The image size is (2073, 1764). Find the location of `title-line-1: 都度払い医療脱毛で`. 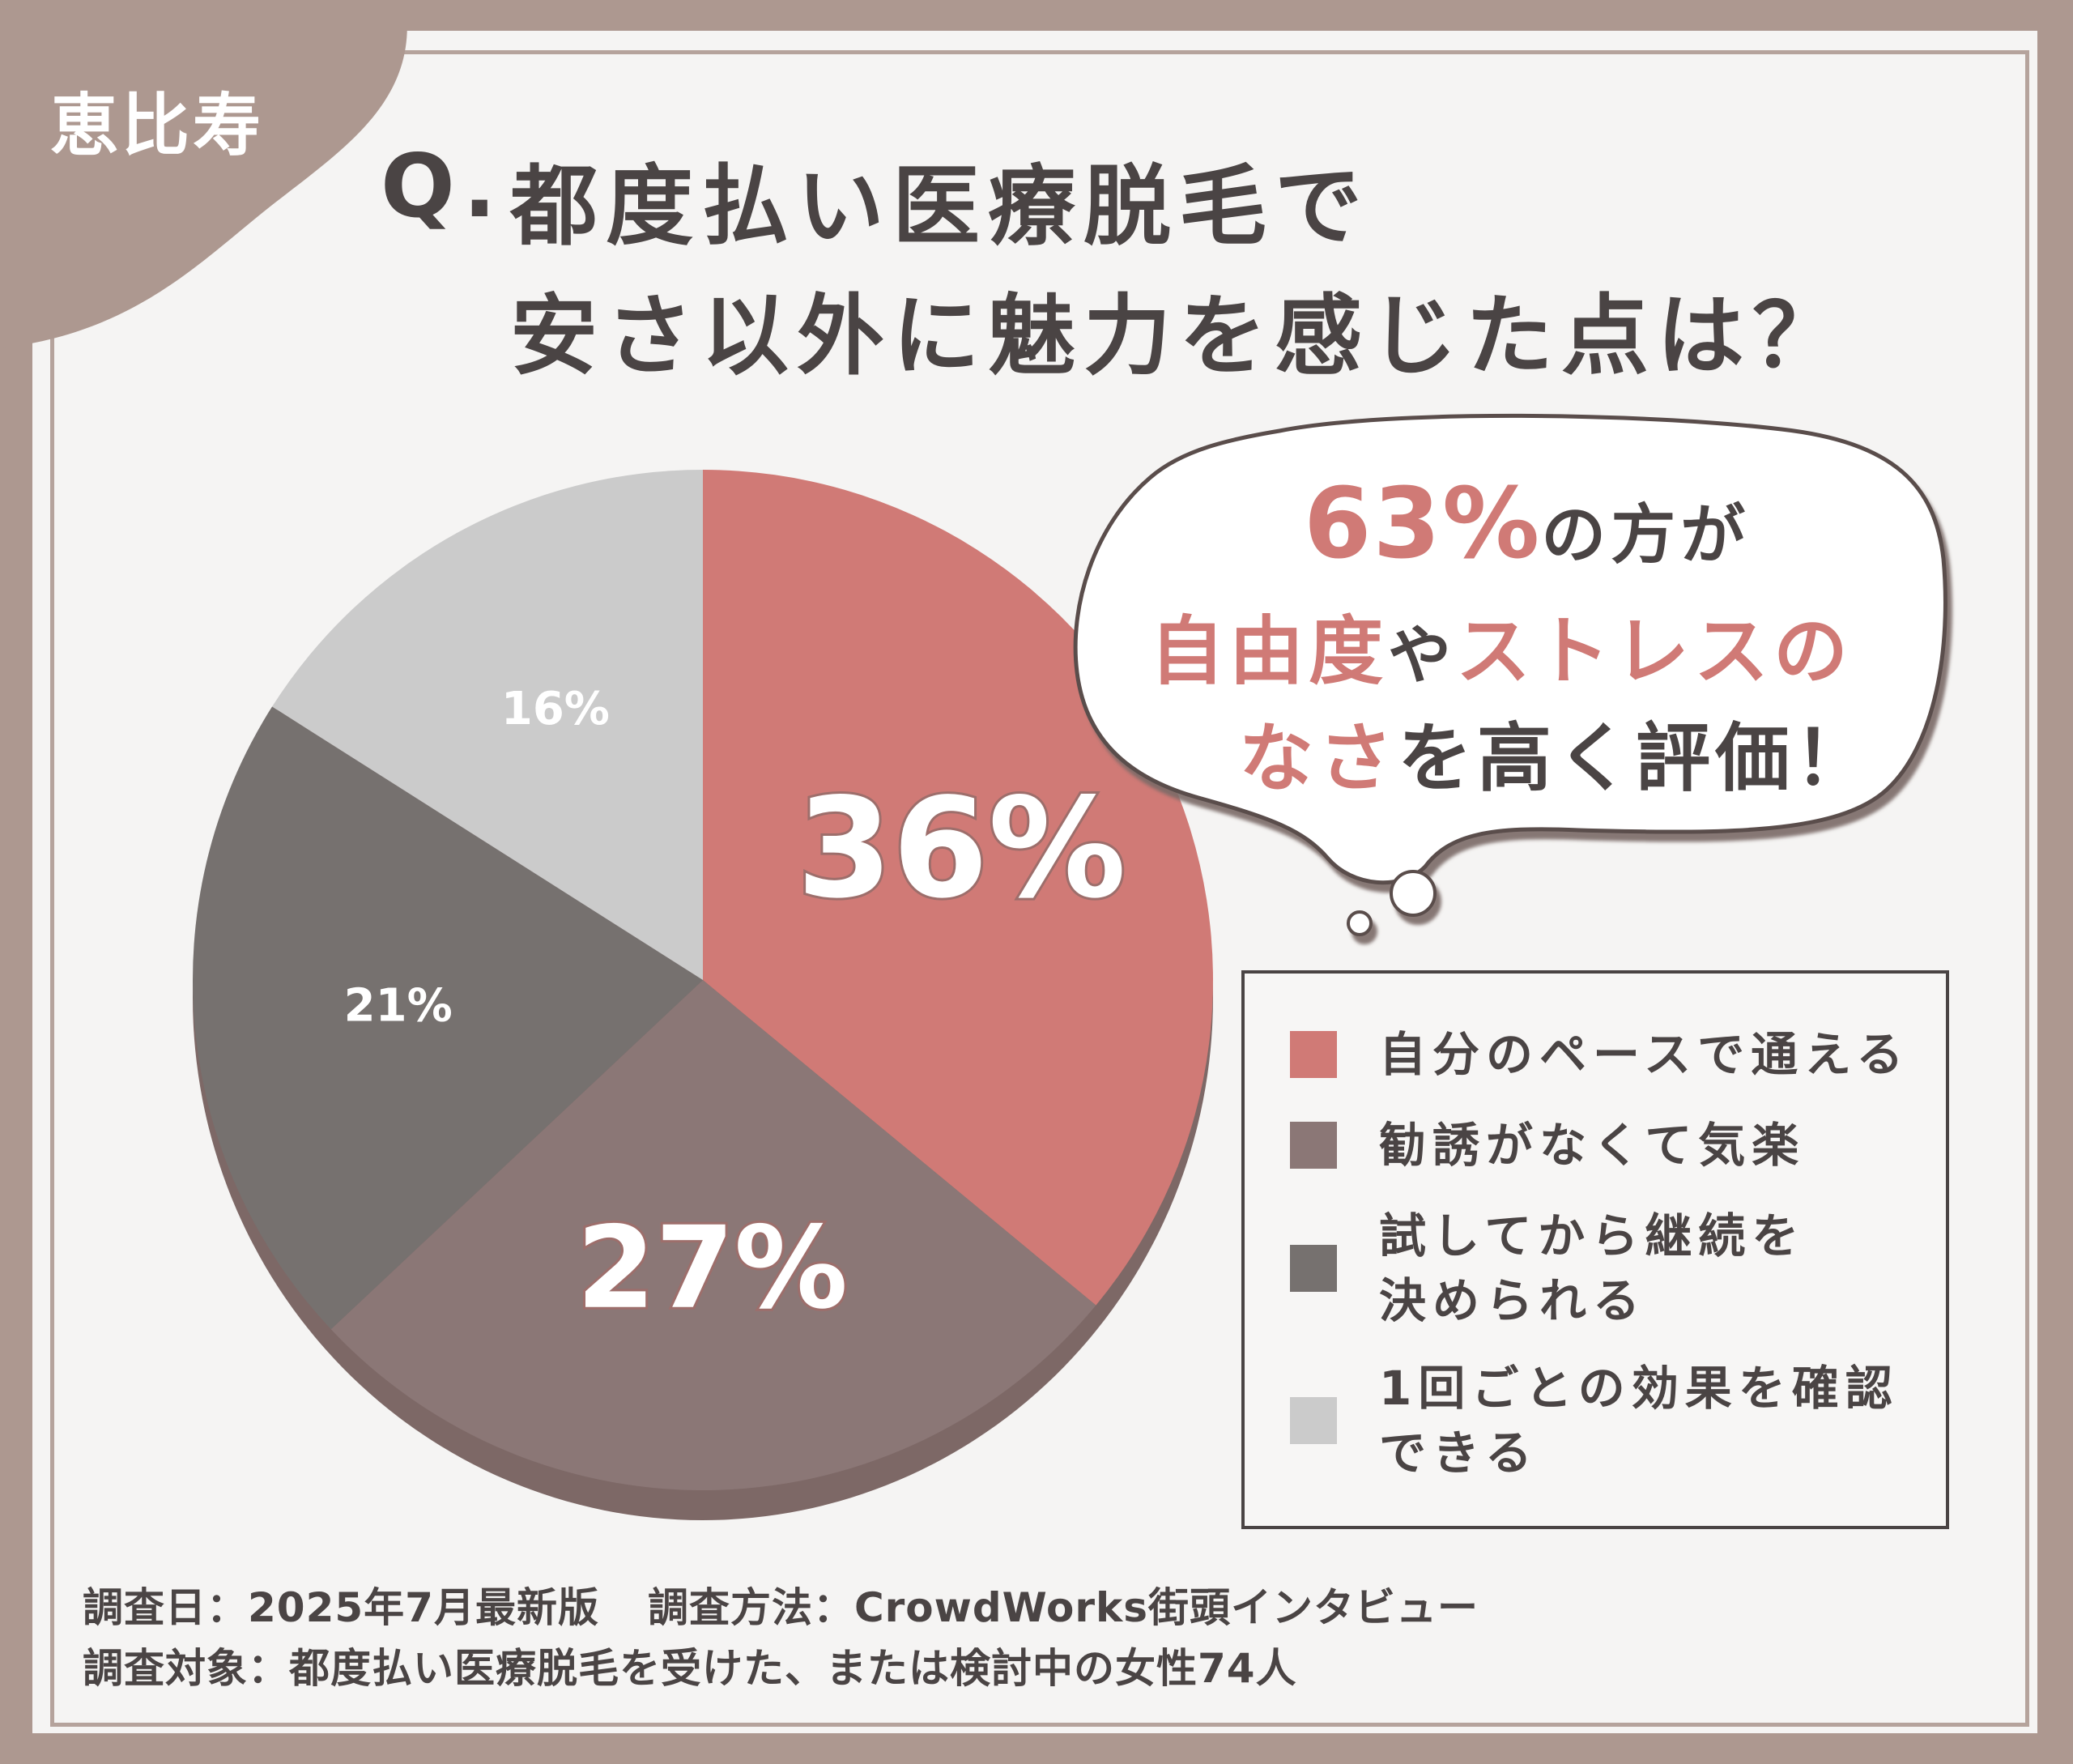

title-line-1: 都度払い医療脱毛で is located at coordinates (940, 207).